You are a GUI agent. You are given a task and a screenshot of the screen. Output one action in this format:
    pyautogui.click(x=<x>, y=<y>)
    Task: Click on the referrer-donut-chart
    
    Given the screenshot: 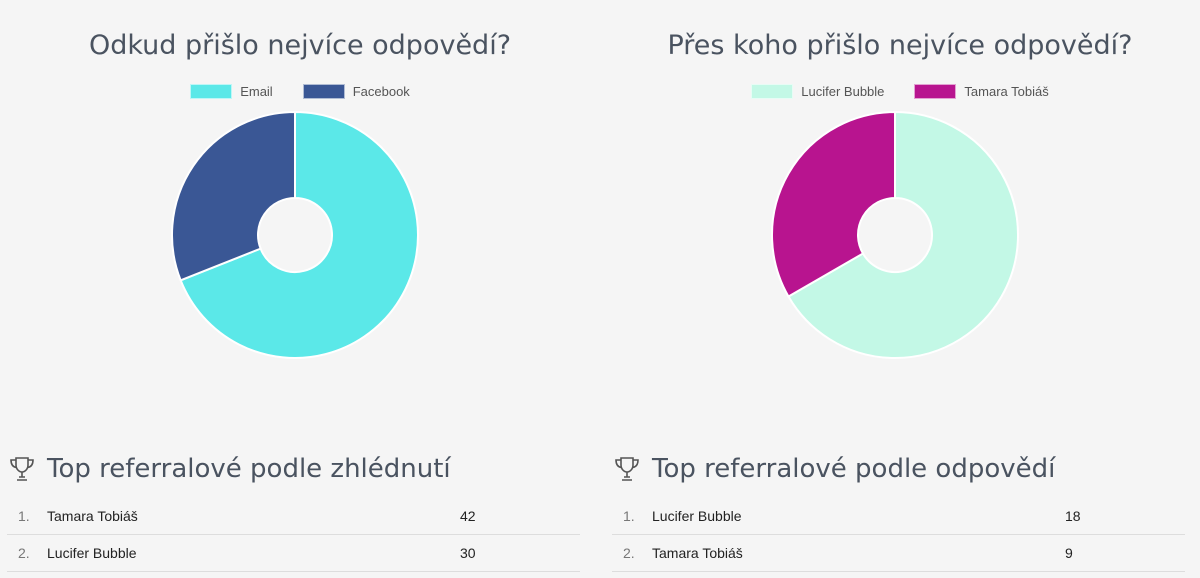 What is the action you would take?
    pyautogui.click(x=895, y=234)
    